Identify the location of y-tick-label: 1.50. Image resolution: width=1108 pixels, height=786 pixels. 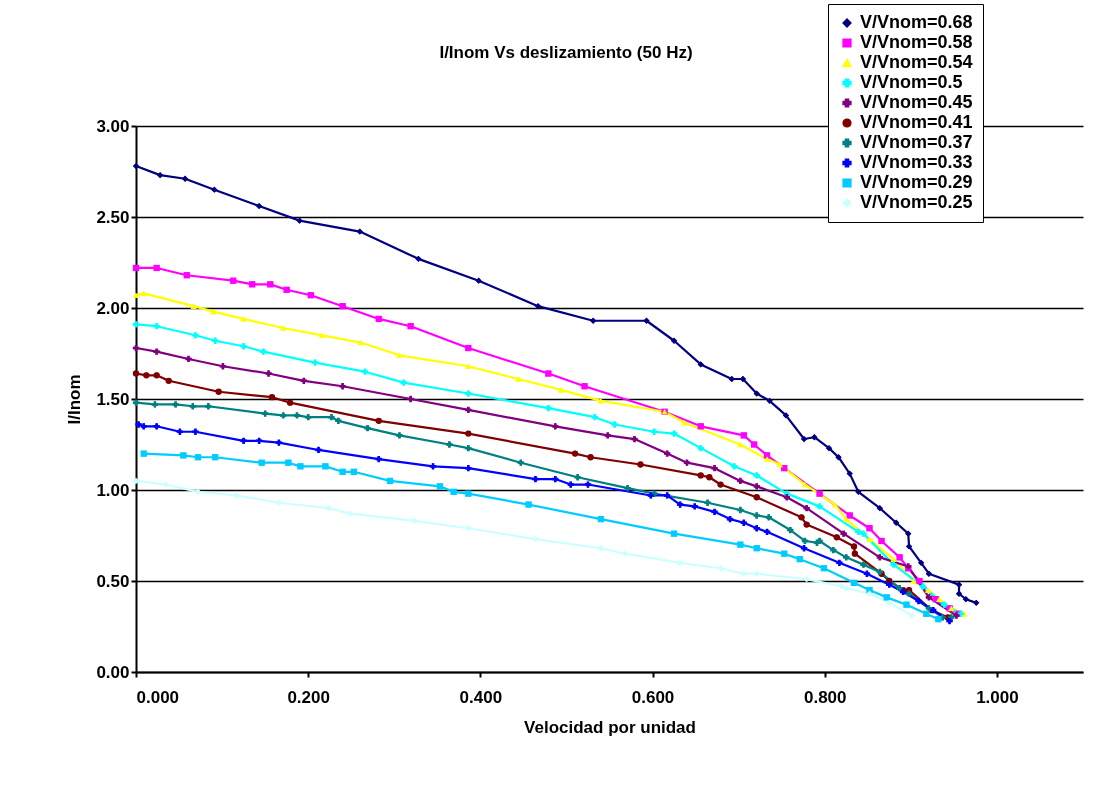
(113, 399).